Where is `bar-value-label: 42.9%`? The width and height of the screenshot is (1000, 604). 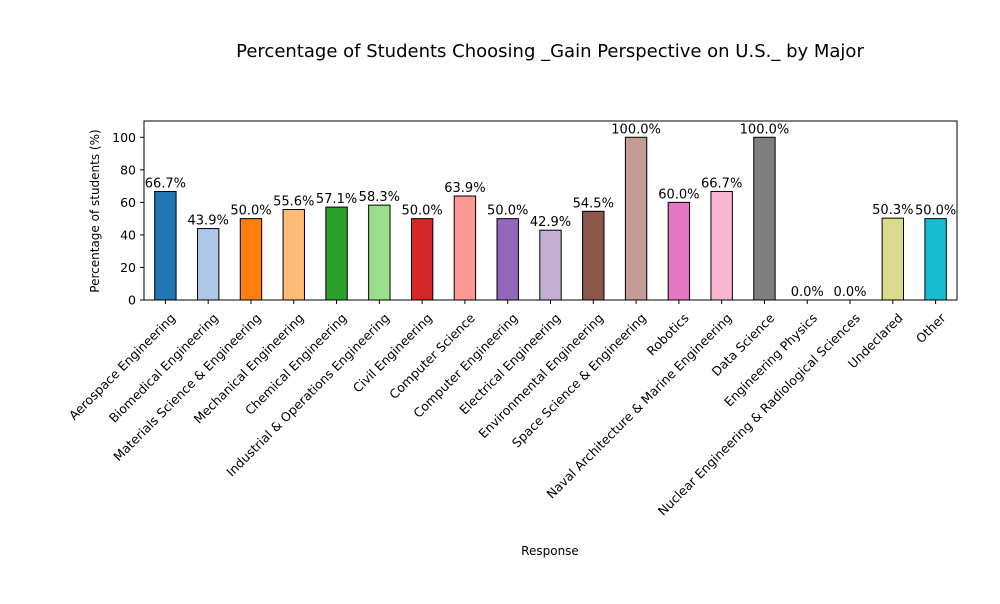
bar-value-label: 42.9% is located at coordinates (550, 222).